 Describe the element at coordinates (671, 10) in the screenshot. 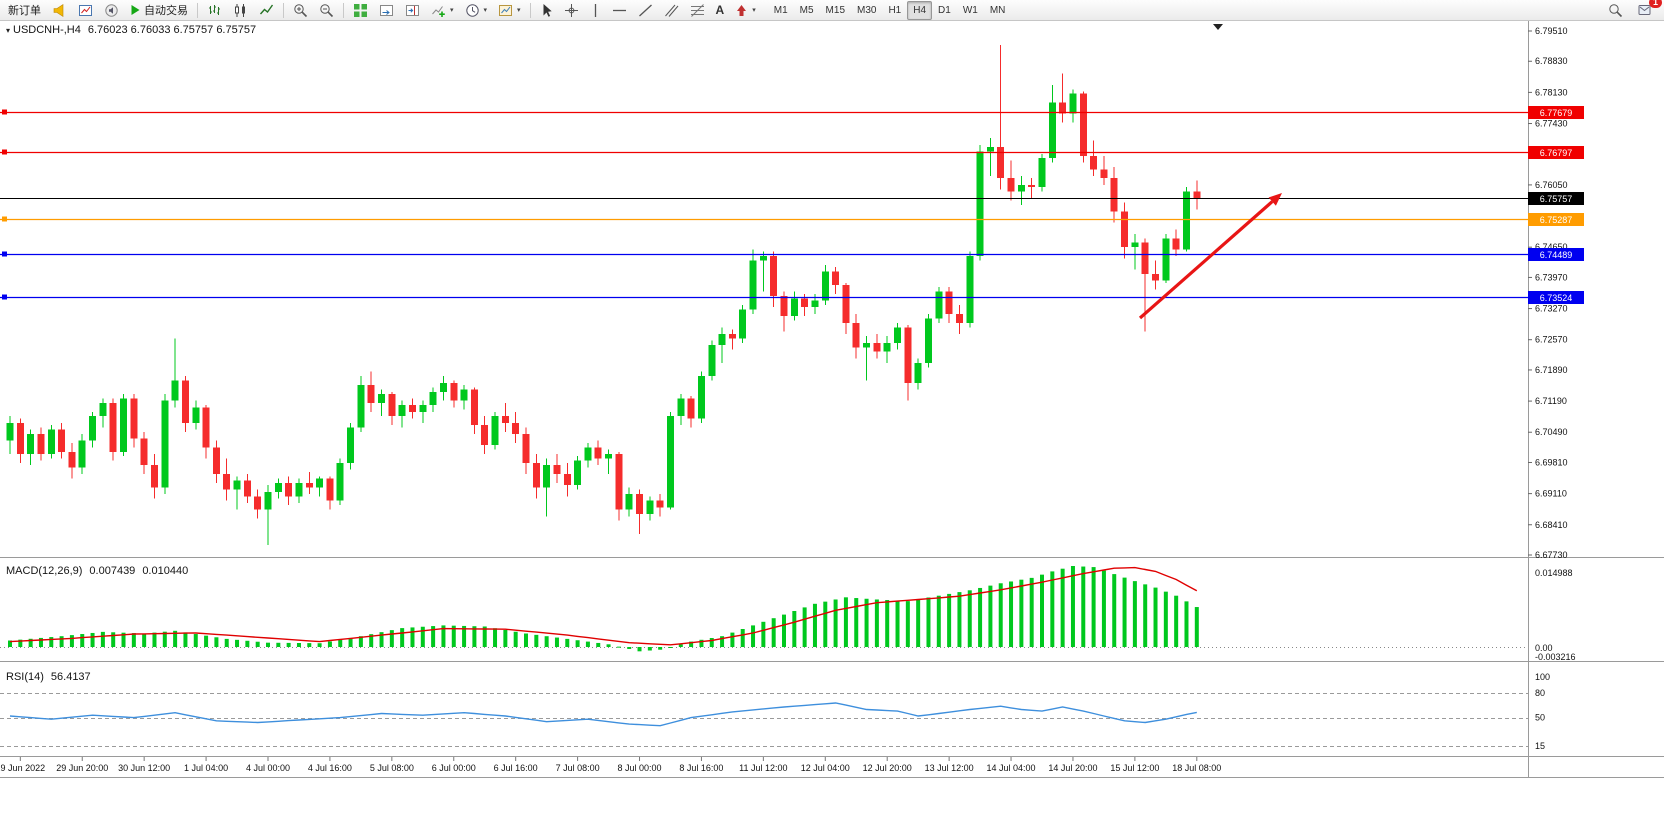

I see `channel-tool-button` at that location.